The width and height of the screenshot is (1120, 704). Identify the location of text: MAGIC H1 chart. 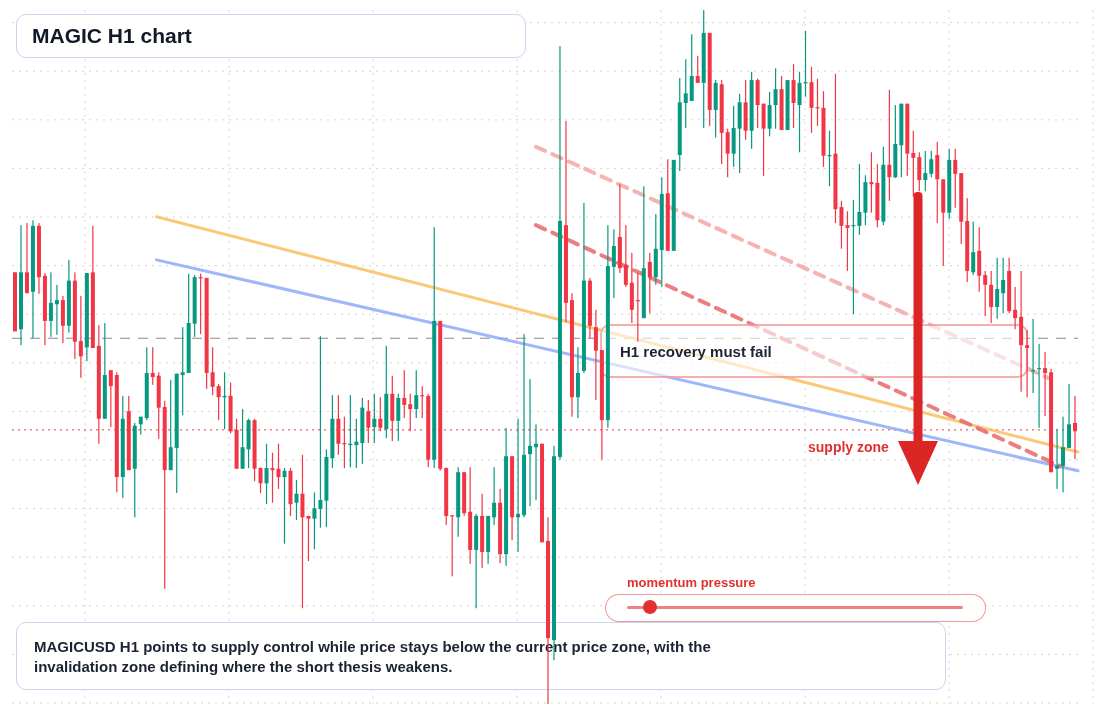
(111, 36).